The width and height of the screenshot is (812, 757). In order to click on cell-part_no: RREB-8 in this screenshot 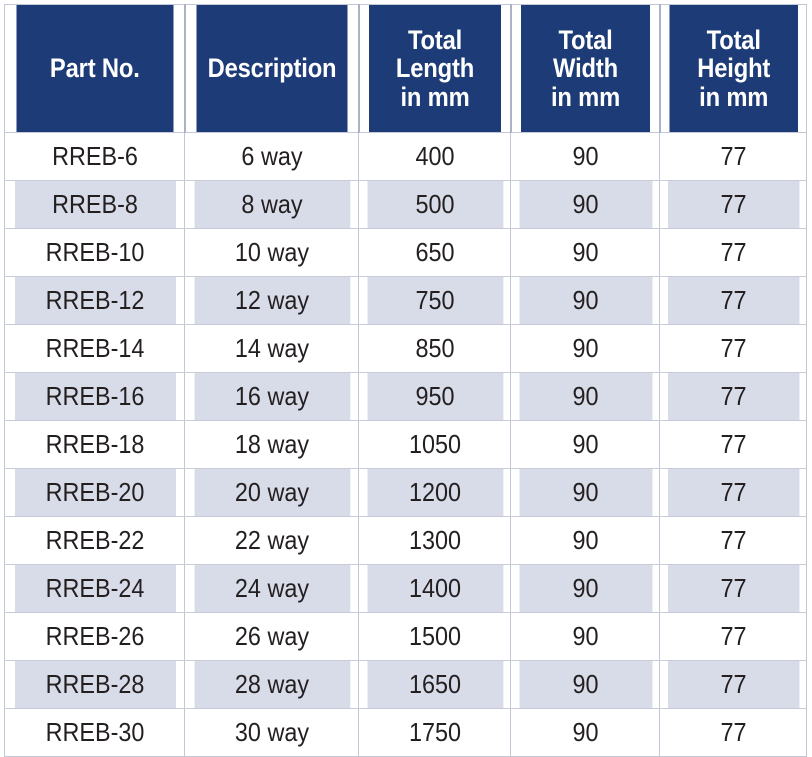, I will do `click(94, 204)`.